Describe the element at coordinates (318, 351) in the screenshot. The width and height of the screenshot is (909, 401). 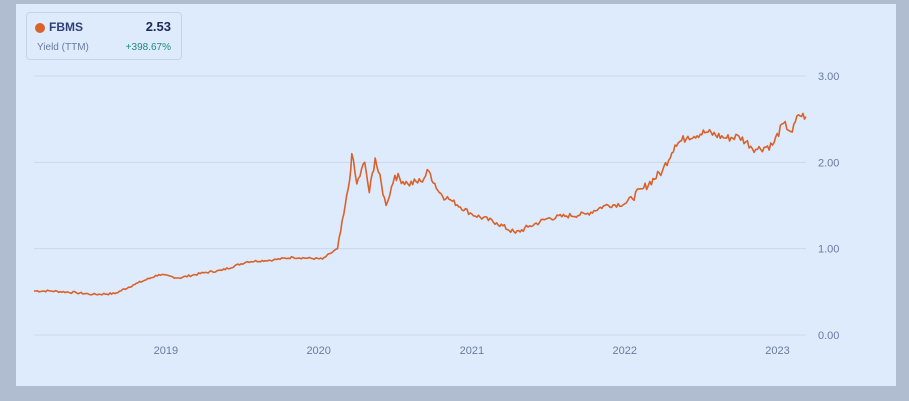
I see `x-tick-label: 2020` at that location.